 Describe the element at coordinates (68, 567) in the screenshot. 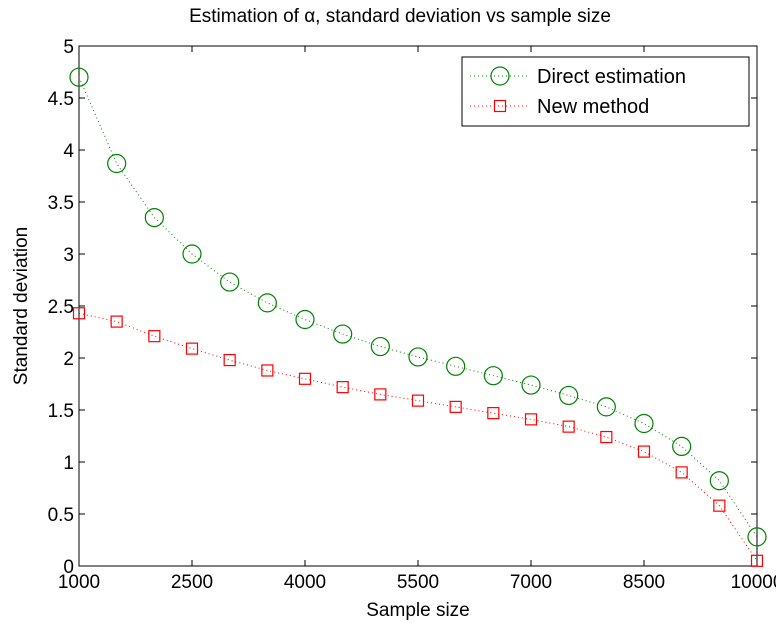

I see `y-tick-label: 0` at that location.